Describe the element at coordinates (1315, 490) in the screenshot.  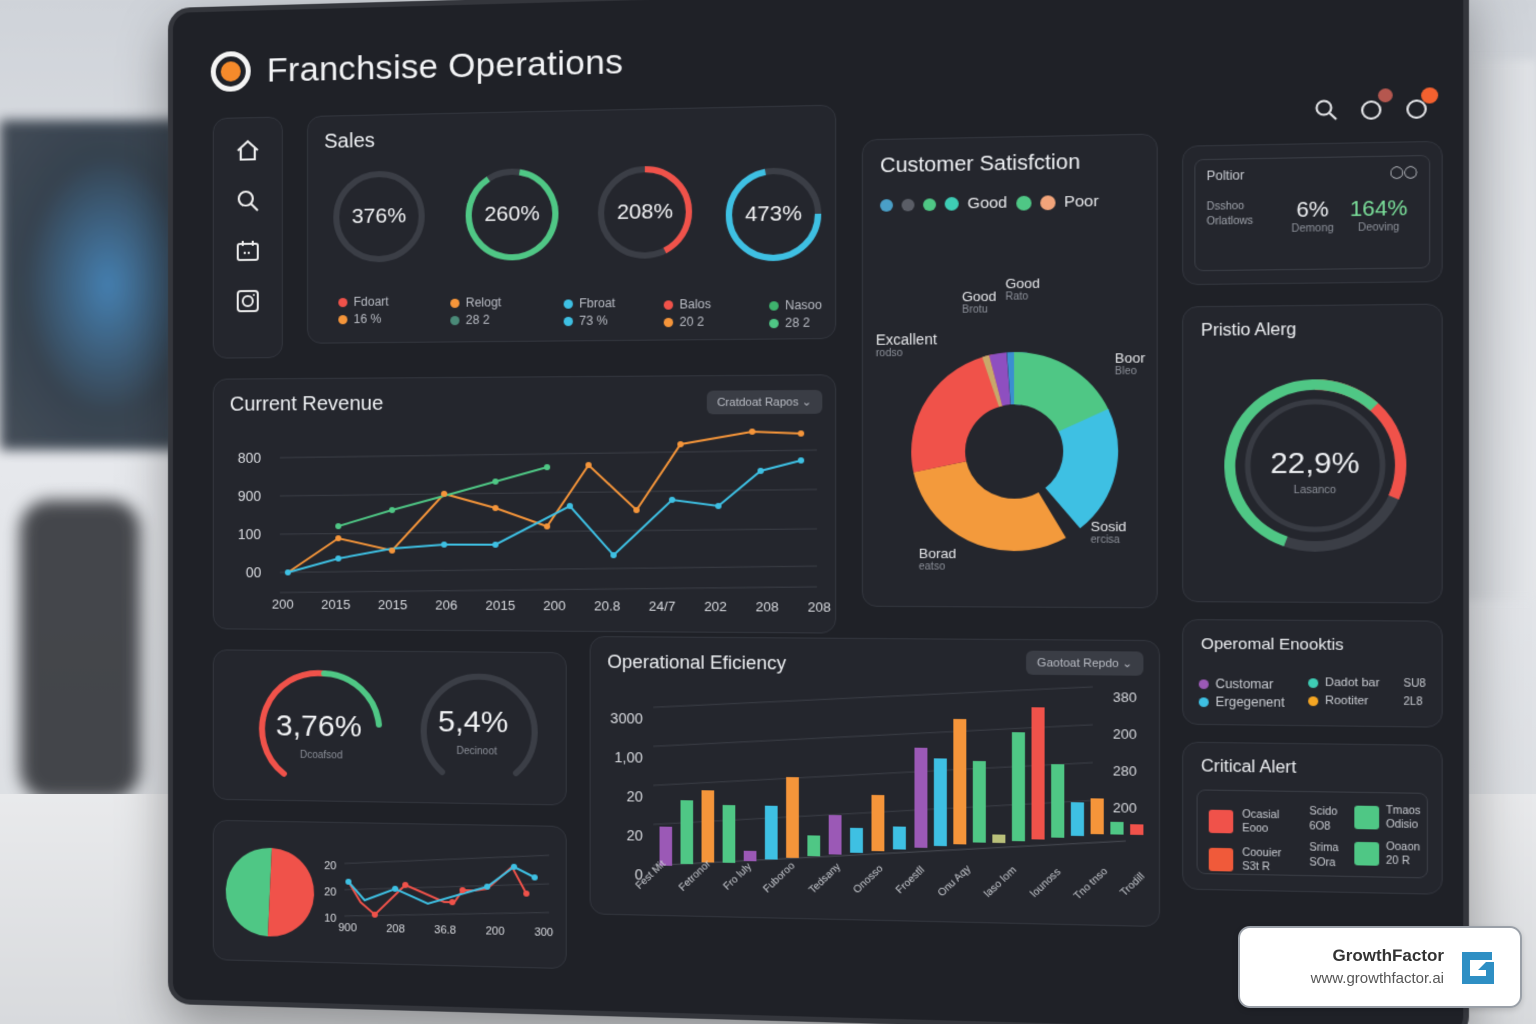
I see `alert-gauge-sublabel: Lasanco` at that location.